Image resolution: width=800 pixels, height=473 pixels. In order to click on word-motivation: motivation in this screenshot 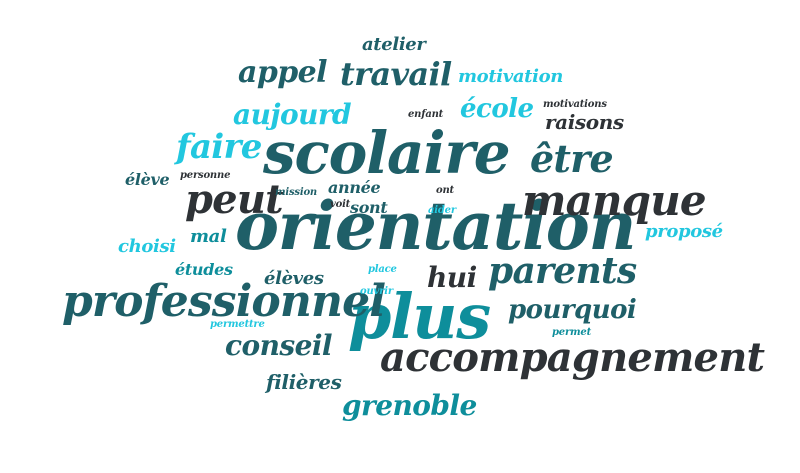, I will do `click(510, 76)`.